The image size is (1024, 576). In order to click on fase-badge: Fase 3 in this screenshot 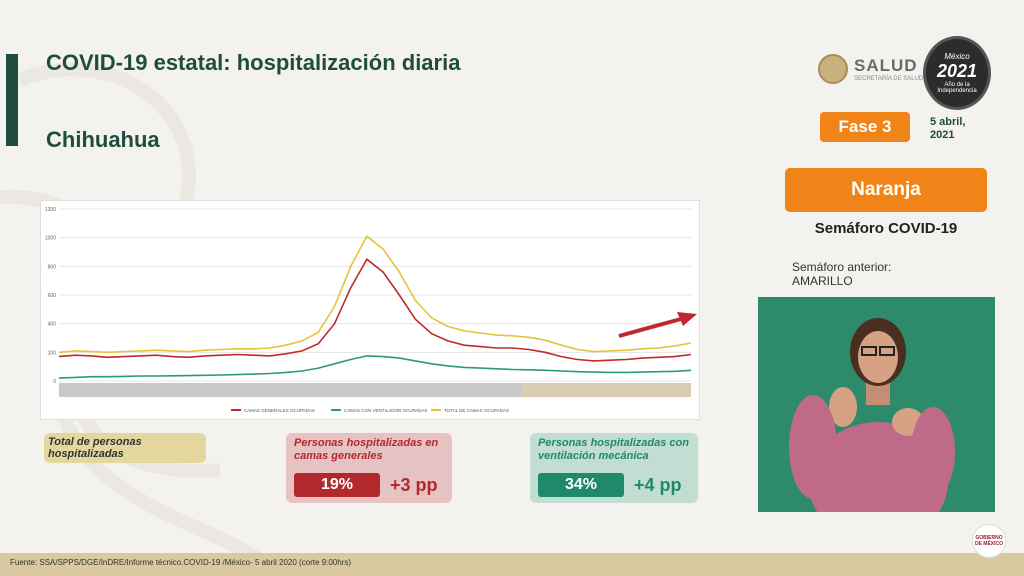, I will do `click(865, 127)`.